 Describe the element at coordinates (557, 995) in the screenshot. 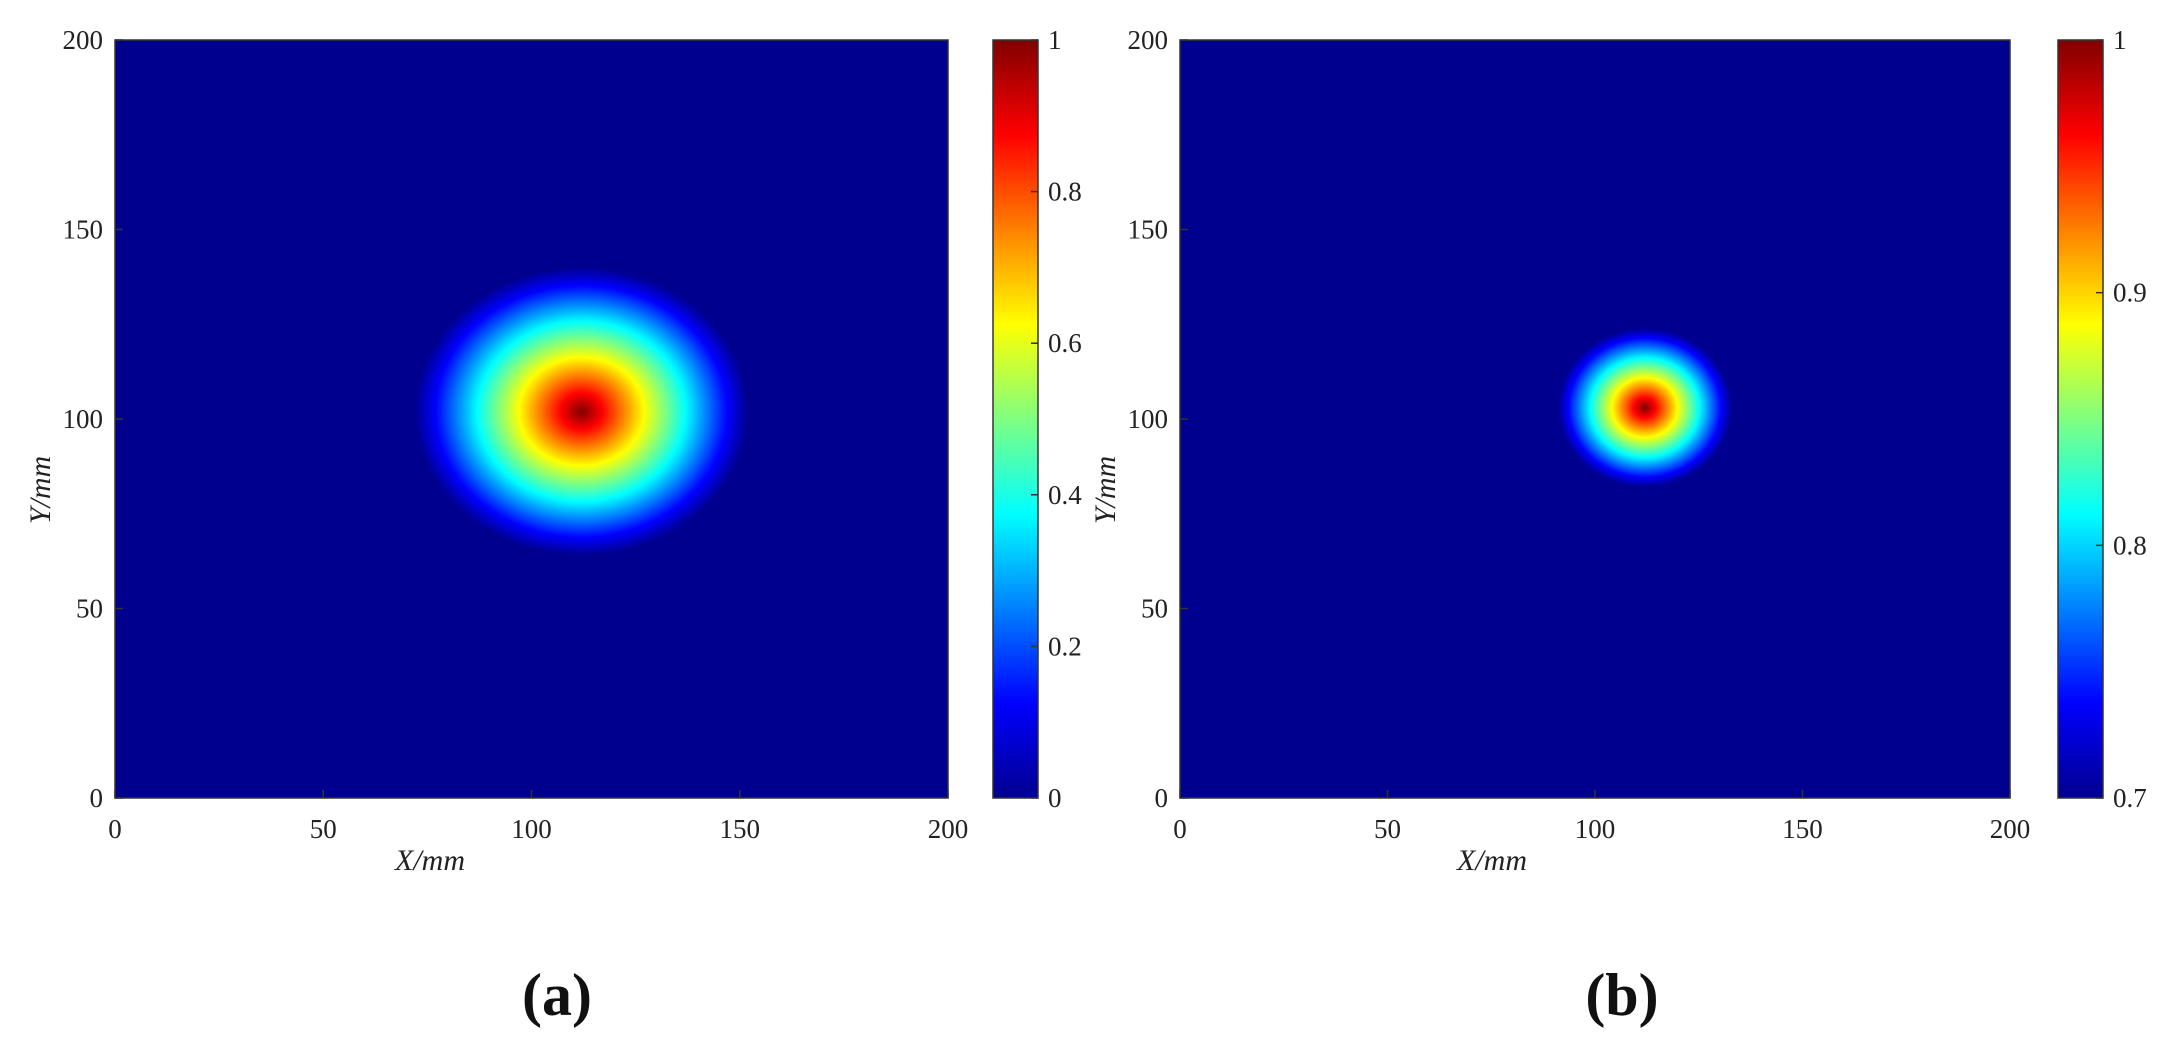

I see `panel-label-a: (a)` at that location.